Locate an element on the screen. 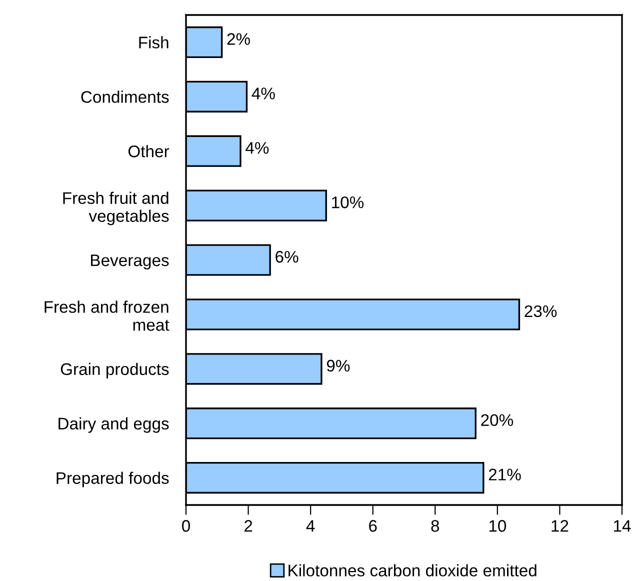 The height and width of the screenshot is (581, 637). x-tick-label: 12 is located at coordinates (560, 526).